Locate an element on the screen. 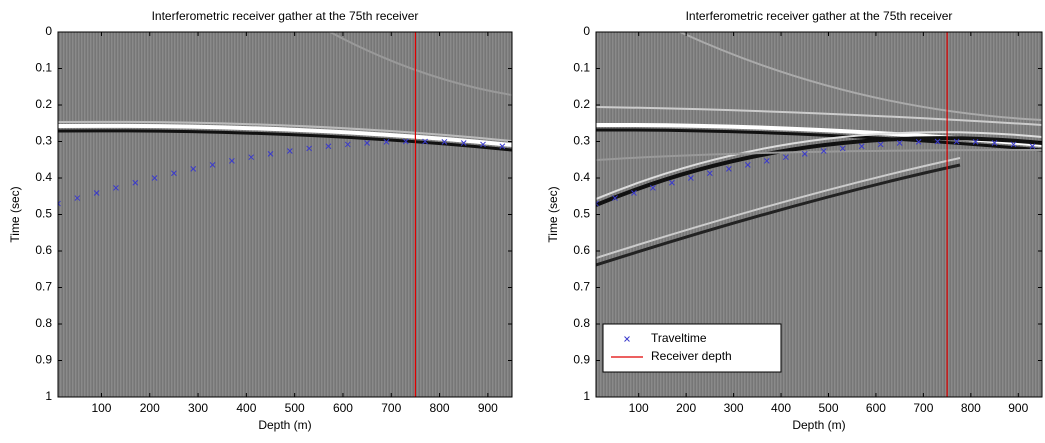  legend: Traveltime Receiver depth is located at coordinates (692, 348).